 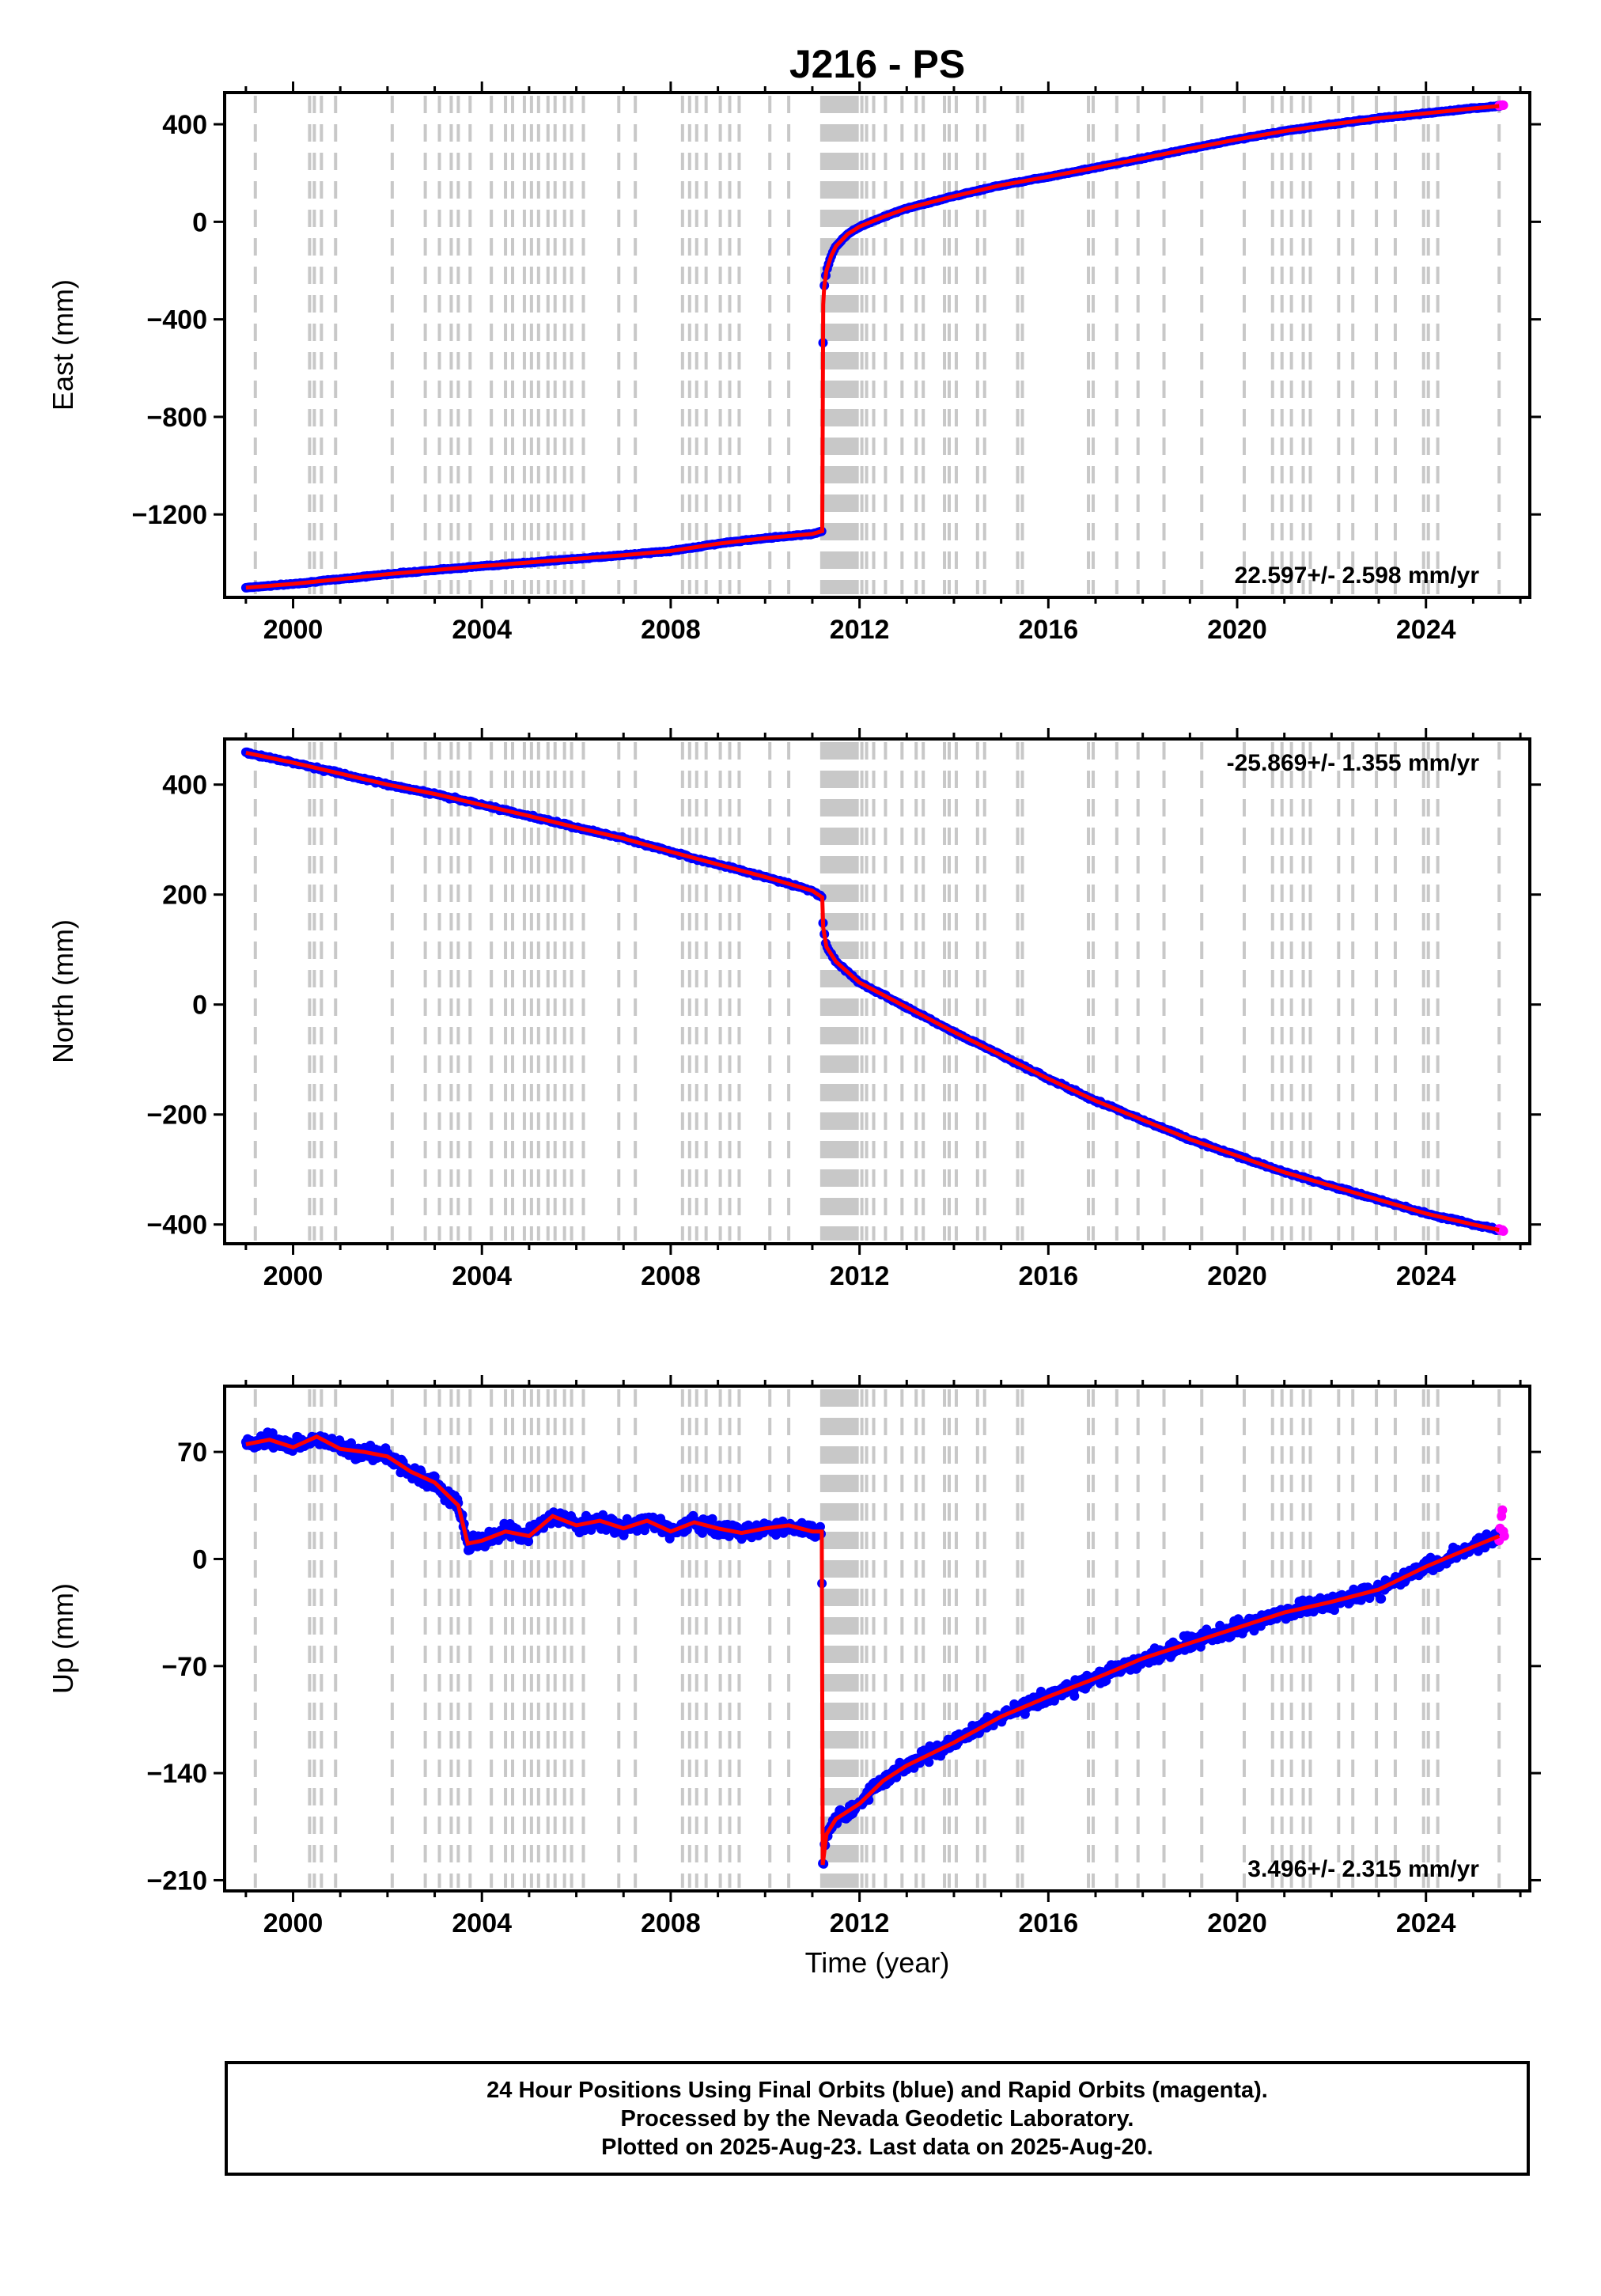 I want to click on y-tick-label: −1200, so click(x=170, y=515).